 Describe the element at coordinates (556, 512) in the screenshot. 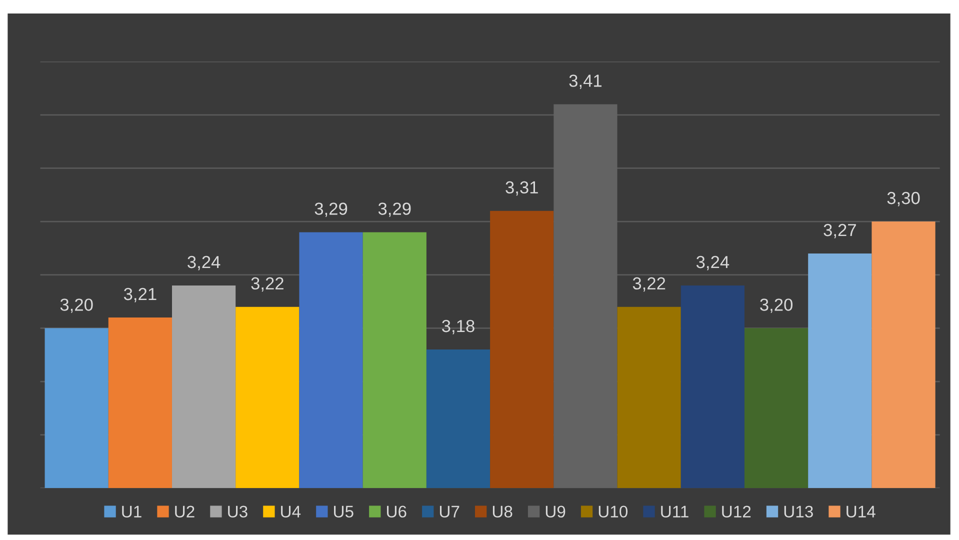

I see `legend-label: U9` at that location.